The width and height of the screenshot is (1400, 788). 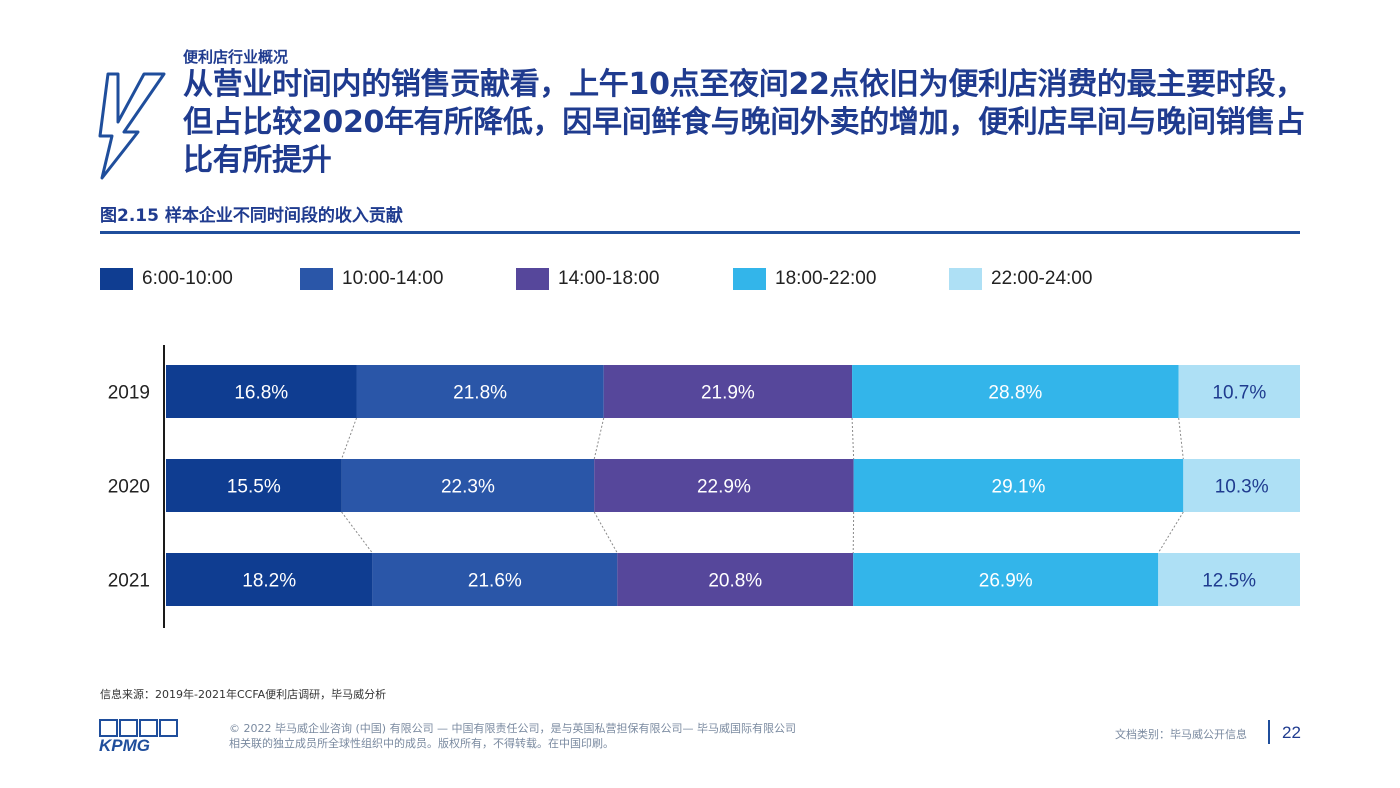 I want to click on data-label-2021-3: 20.8%, so click(x=735, y=581).